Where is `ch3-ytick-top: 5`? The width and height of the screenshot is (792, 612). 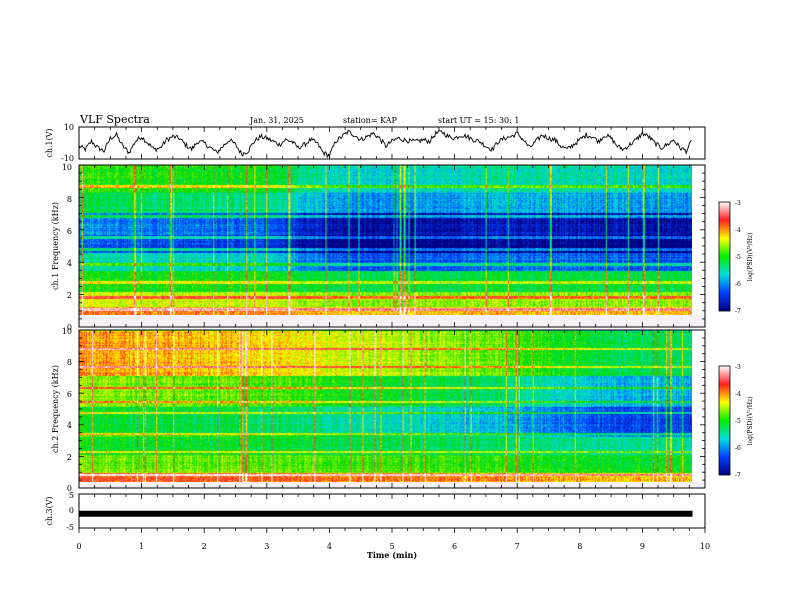 ch3-ytick-top: 5 is located at coordinates (71, 495).